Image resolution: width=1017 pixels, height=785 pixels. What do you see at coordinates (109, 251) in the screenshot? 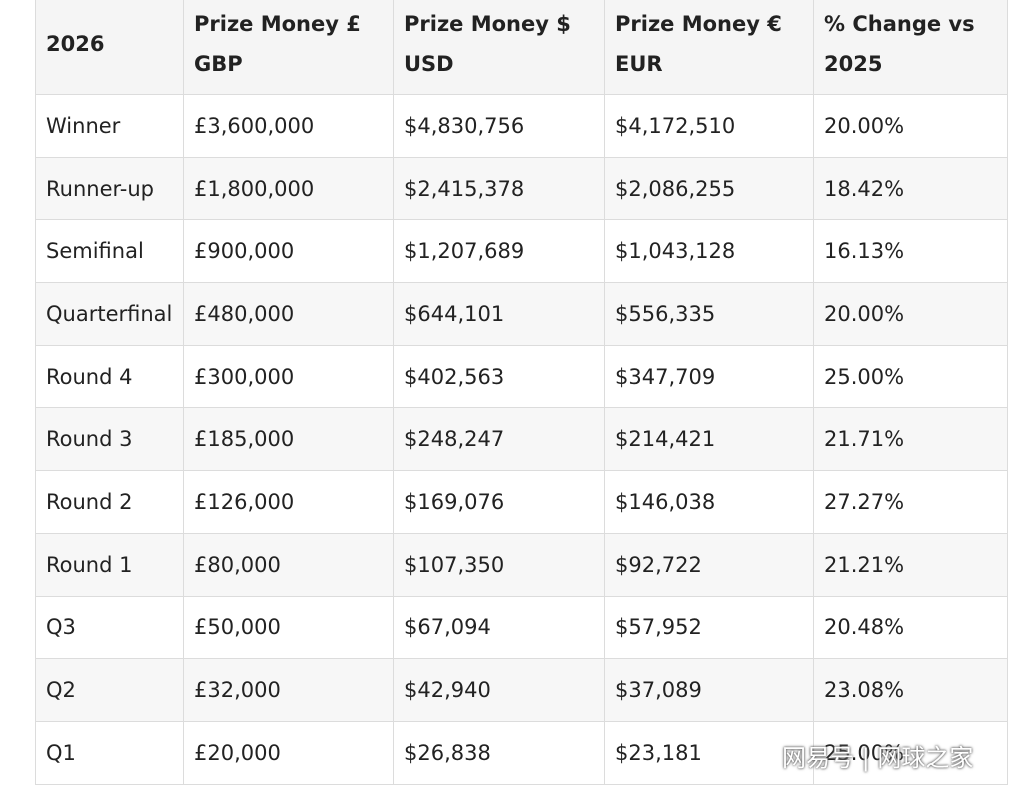
I see `table-cell: Semifinal` at bounding box center [109, 251].